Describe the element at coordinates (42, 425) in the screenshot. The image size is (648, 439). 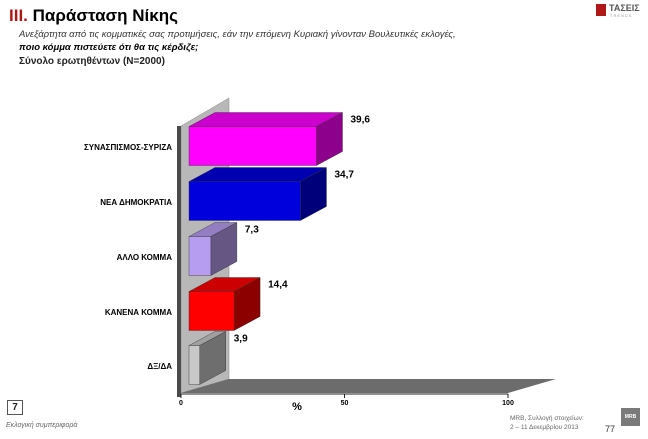
I see `footer-section-label: Εκλογική συμπεριφορά` at that location.